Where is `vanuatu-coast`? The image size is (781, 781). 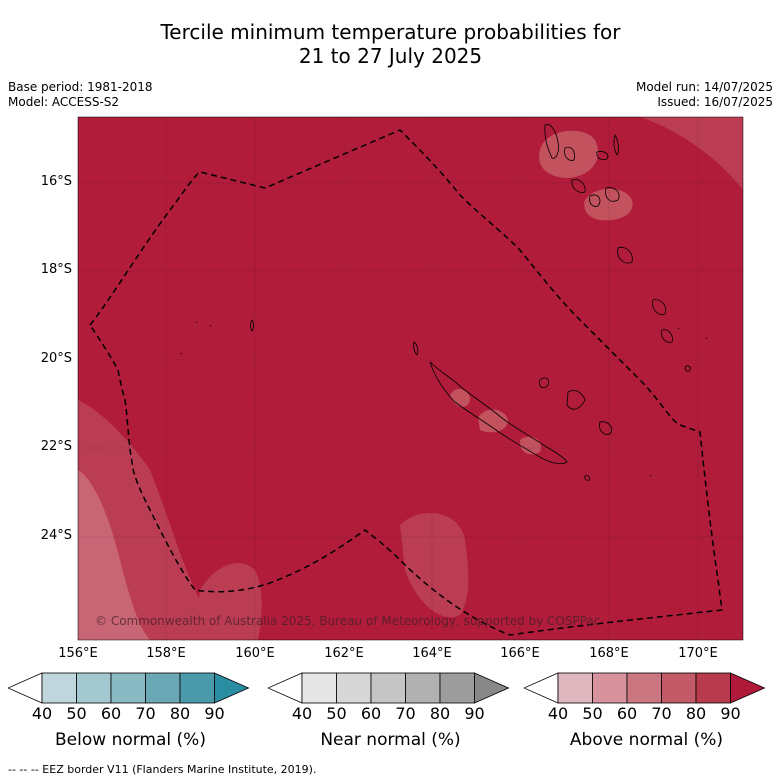 vanuatu-coast is located at coordinates (617, 247).